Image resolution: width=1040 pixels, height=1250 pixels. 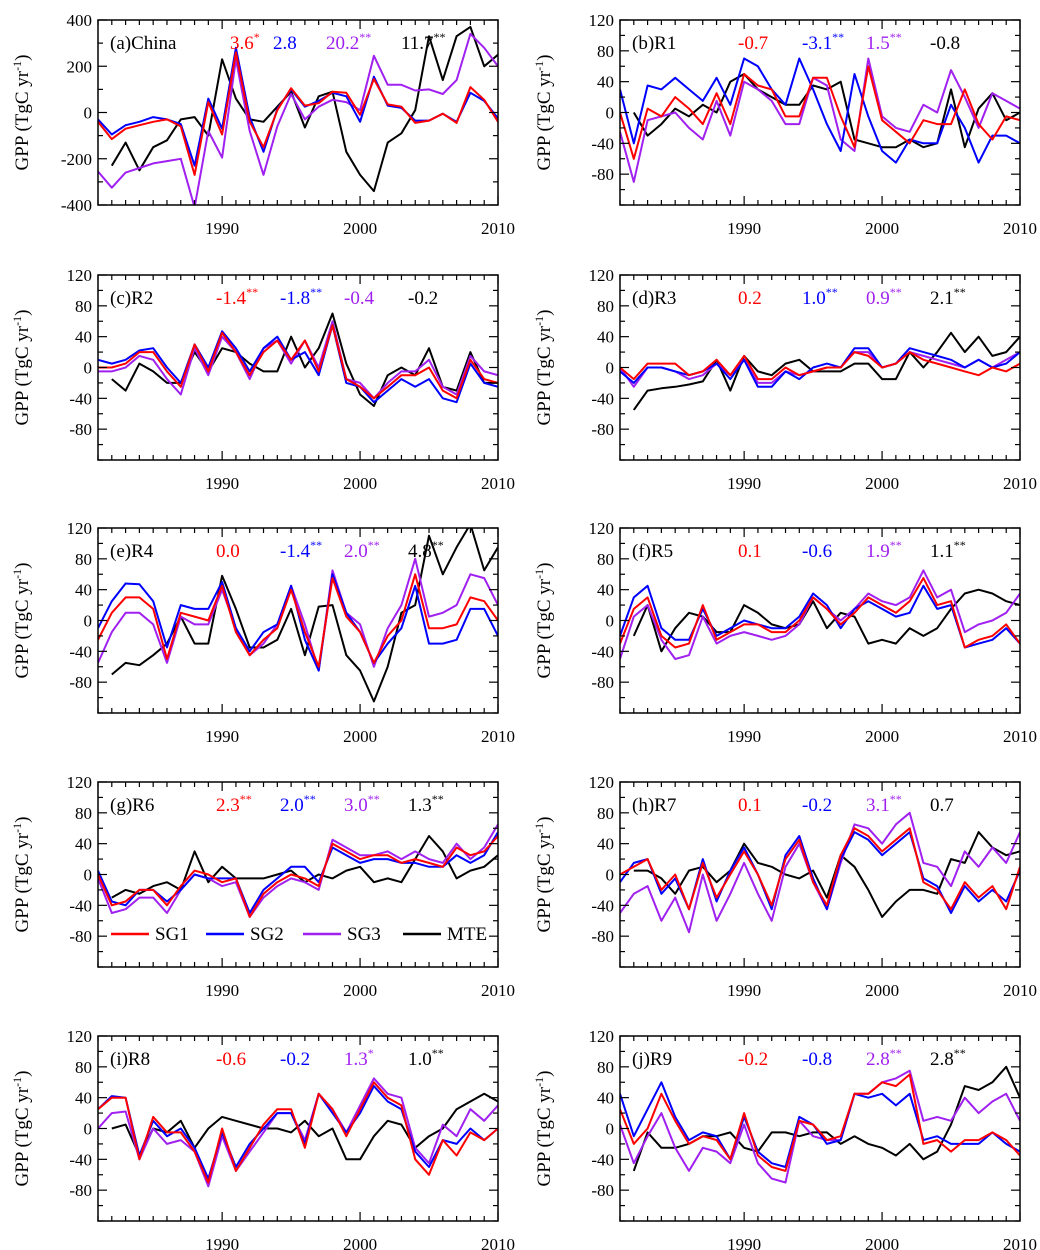 I want to click on trend-value: 0.1, so click(x=750, y=551).